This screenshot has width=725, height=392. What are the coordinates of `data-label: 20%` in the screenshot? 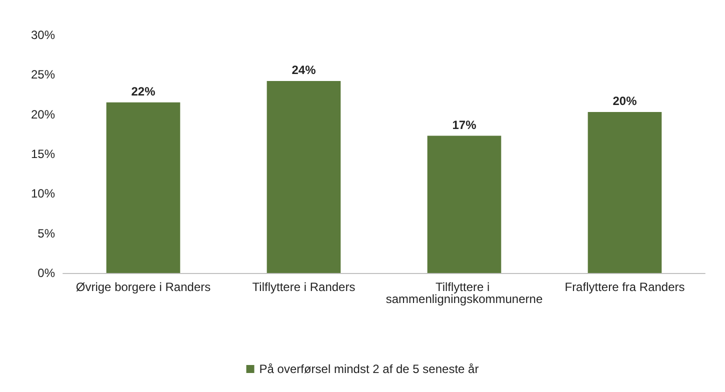 It's located at (625, 101).